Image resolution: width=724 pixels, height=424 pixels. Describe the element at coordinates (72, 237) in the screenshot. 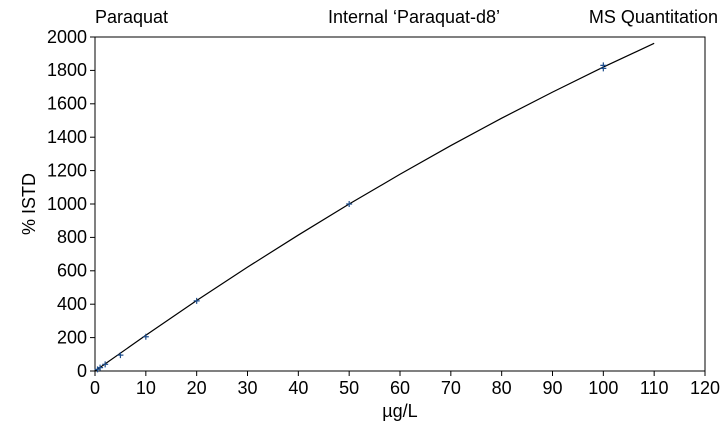

I see `y-tick-label: 800` at that location.